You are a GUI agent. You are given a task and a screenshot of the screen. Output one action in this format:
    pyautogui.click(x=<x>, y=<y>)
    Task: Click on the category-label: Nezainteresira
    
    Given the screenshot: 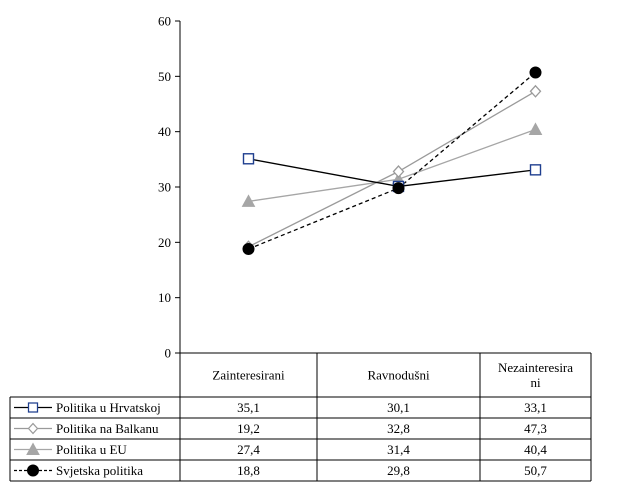 What is the action you would take?
    pyautogui.click(x=535, y=367)
    